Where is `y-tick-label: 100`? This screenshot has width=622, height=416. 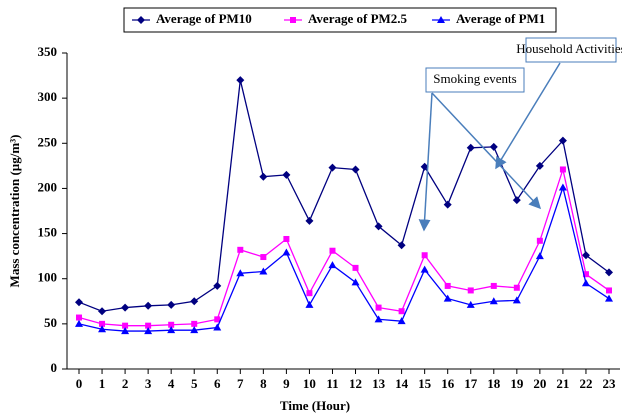
y-tick-label: 100 is located at coordinates (48, 277).